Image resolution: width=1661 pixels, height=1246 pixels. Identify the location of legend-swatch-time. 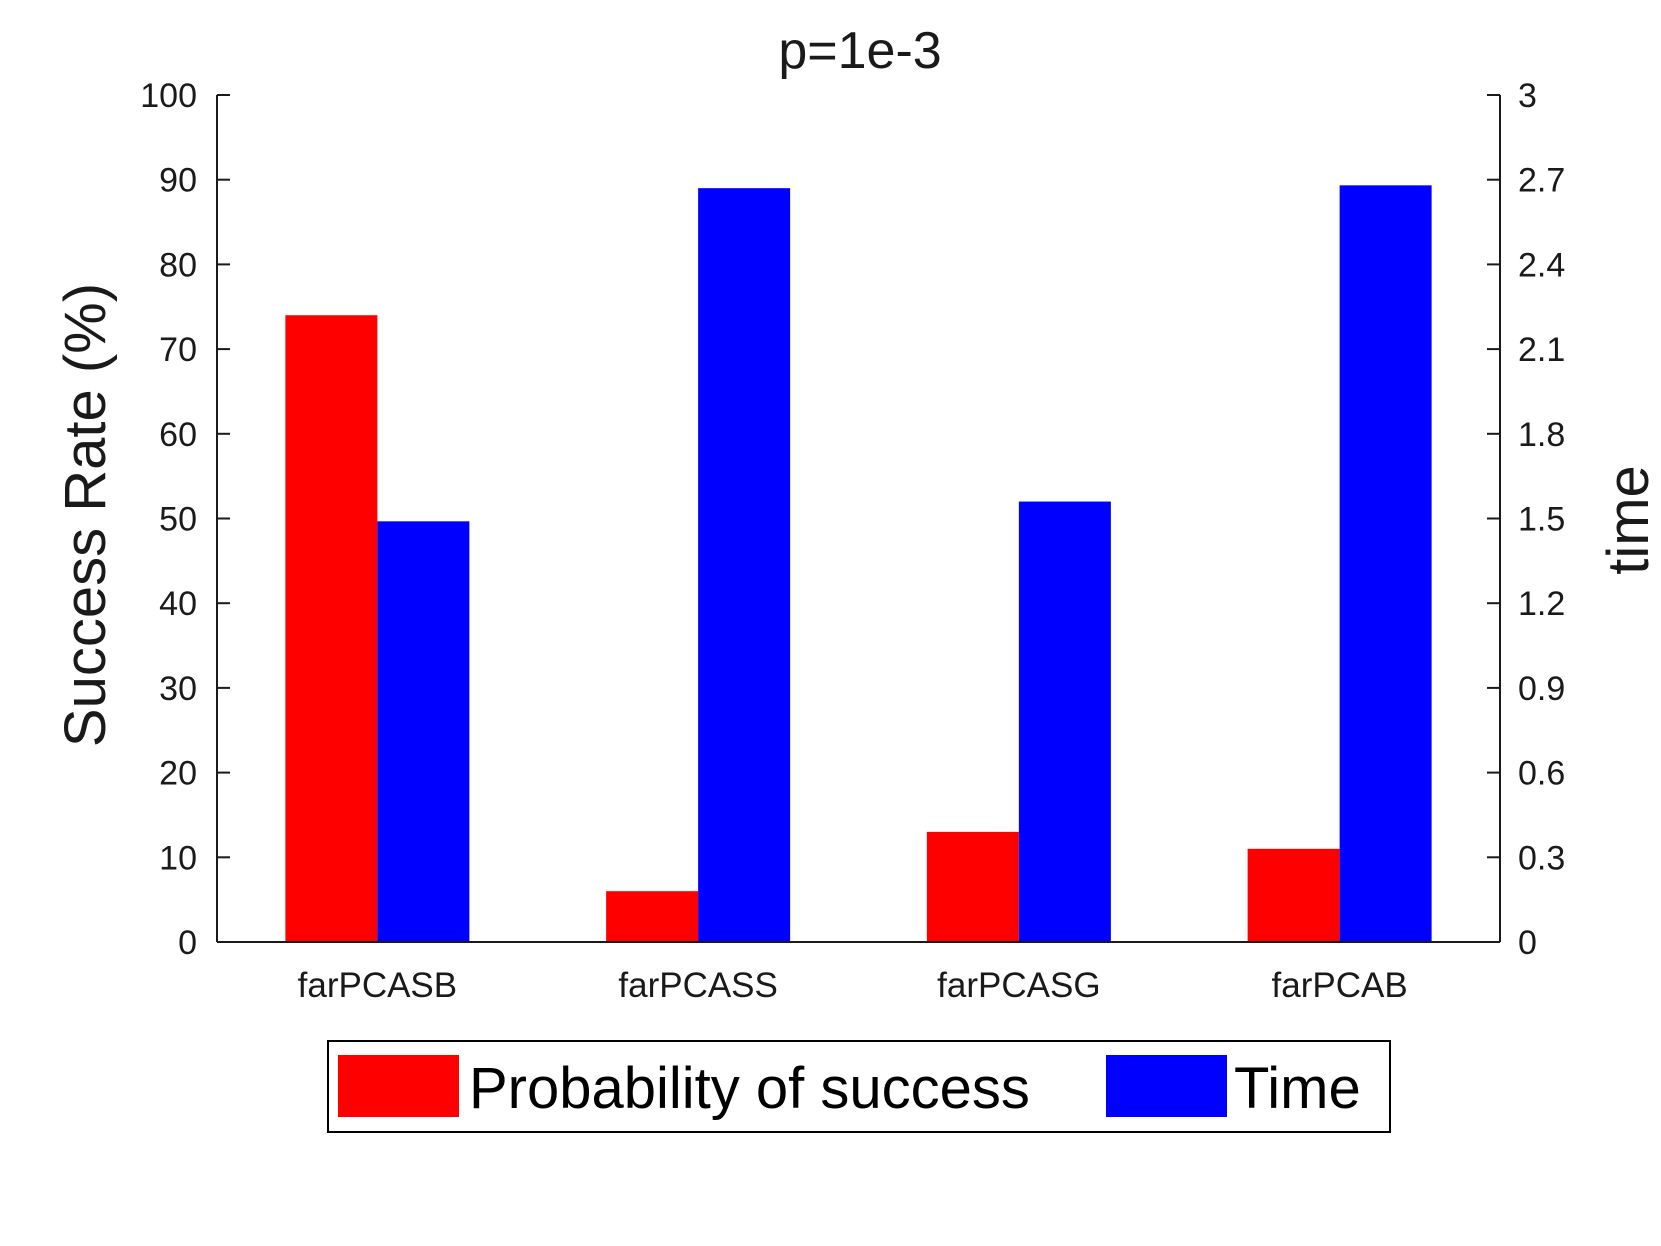
(1166, 1086).